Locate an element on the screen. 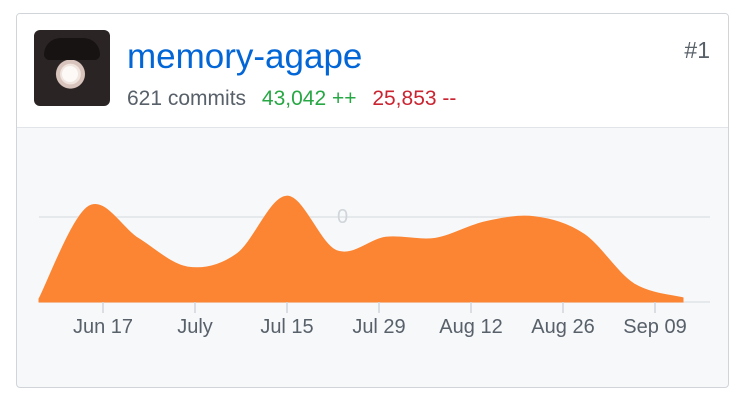 The width and height of the screenshot is (748, 402). x-axis-ticks: Jun 17 July Jul 15 Jul 29 Aug 12 Aug 26 Sep 09 is located at coordinates (380, 320).